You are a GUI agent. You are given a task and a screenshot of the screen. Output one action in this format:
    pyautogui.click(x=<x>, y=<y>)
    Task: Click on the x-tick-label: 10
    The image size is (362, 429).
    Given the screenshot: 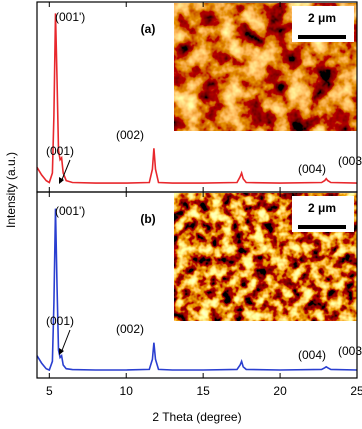 What is the action you would take?
    pyautogui.click(x=127, y=391)
    